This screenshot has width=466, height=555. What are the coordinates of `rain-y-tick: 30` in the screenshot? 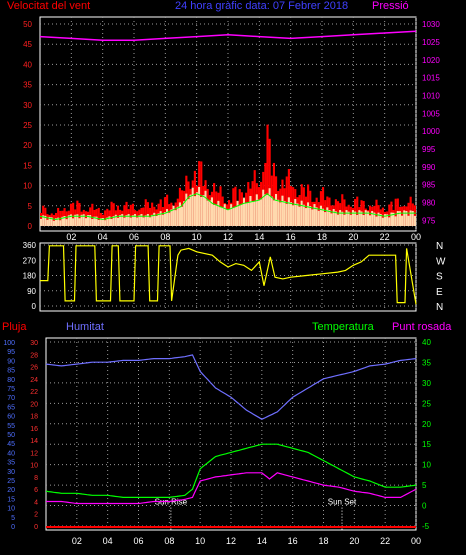 It's located at (11, 472).